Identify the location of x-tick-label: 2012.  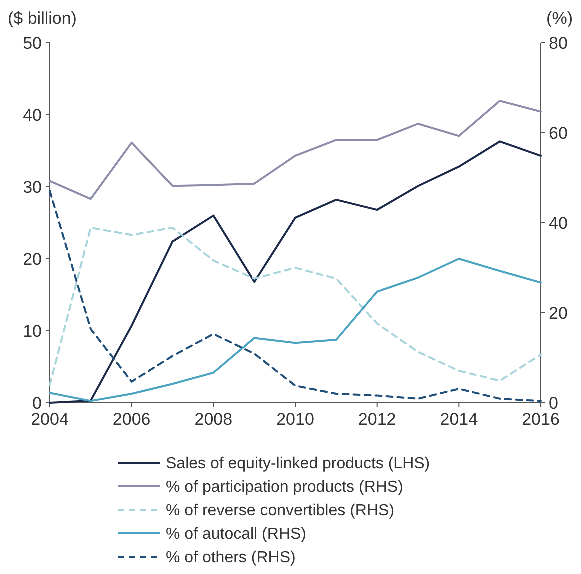
(377, 419).